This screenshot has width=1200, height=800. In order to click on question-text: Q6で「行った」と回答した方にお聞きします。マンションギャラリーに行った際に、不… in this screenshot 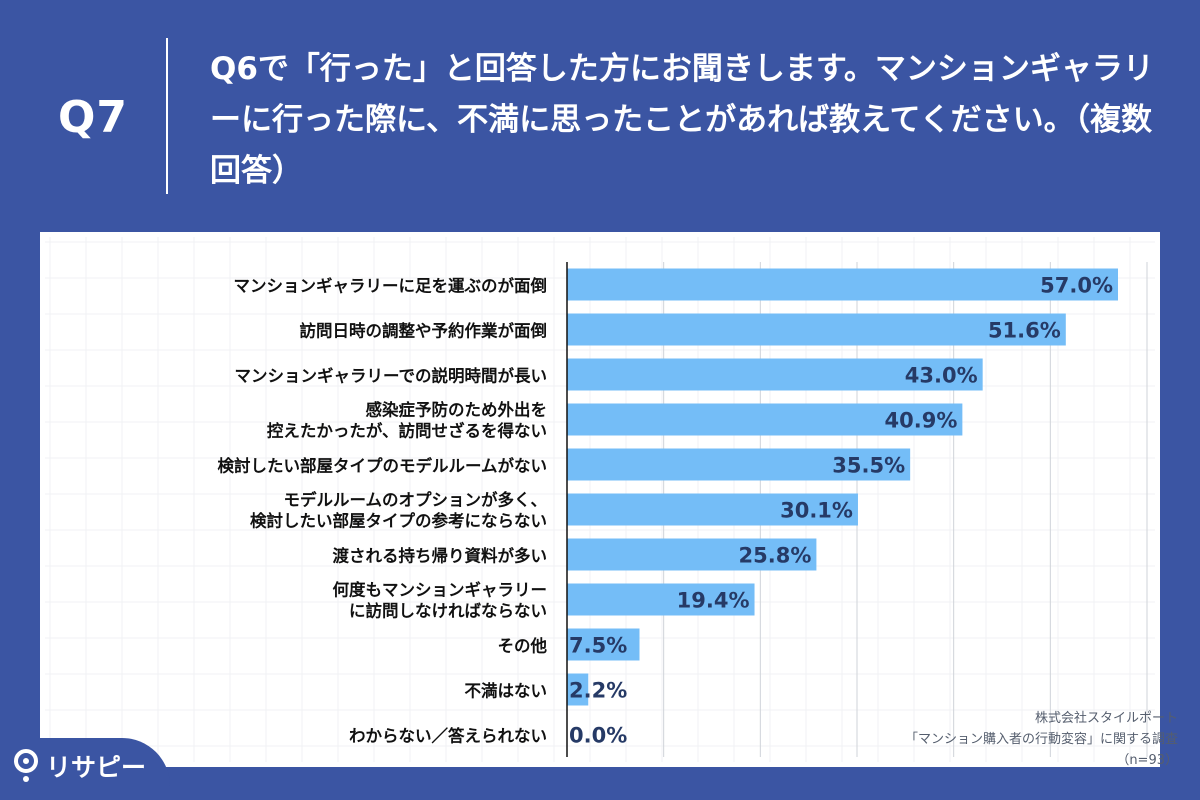, I will do `click(682, 120)`.